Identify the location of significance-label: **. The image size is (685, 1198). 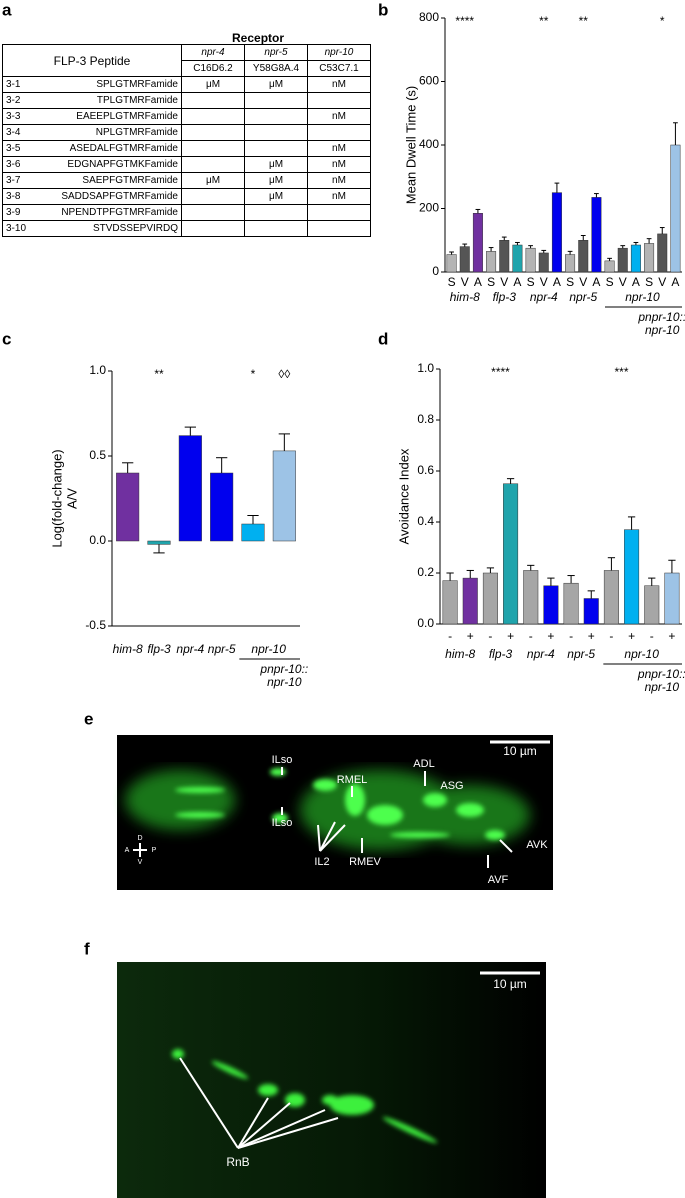
(584, 21).